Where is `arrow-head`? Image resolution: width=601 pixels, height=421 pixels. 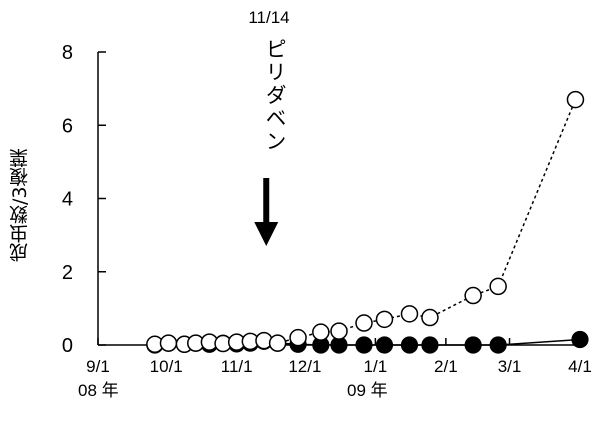 arrow-head is located at coordinates (266, 234).